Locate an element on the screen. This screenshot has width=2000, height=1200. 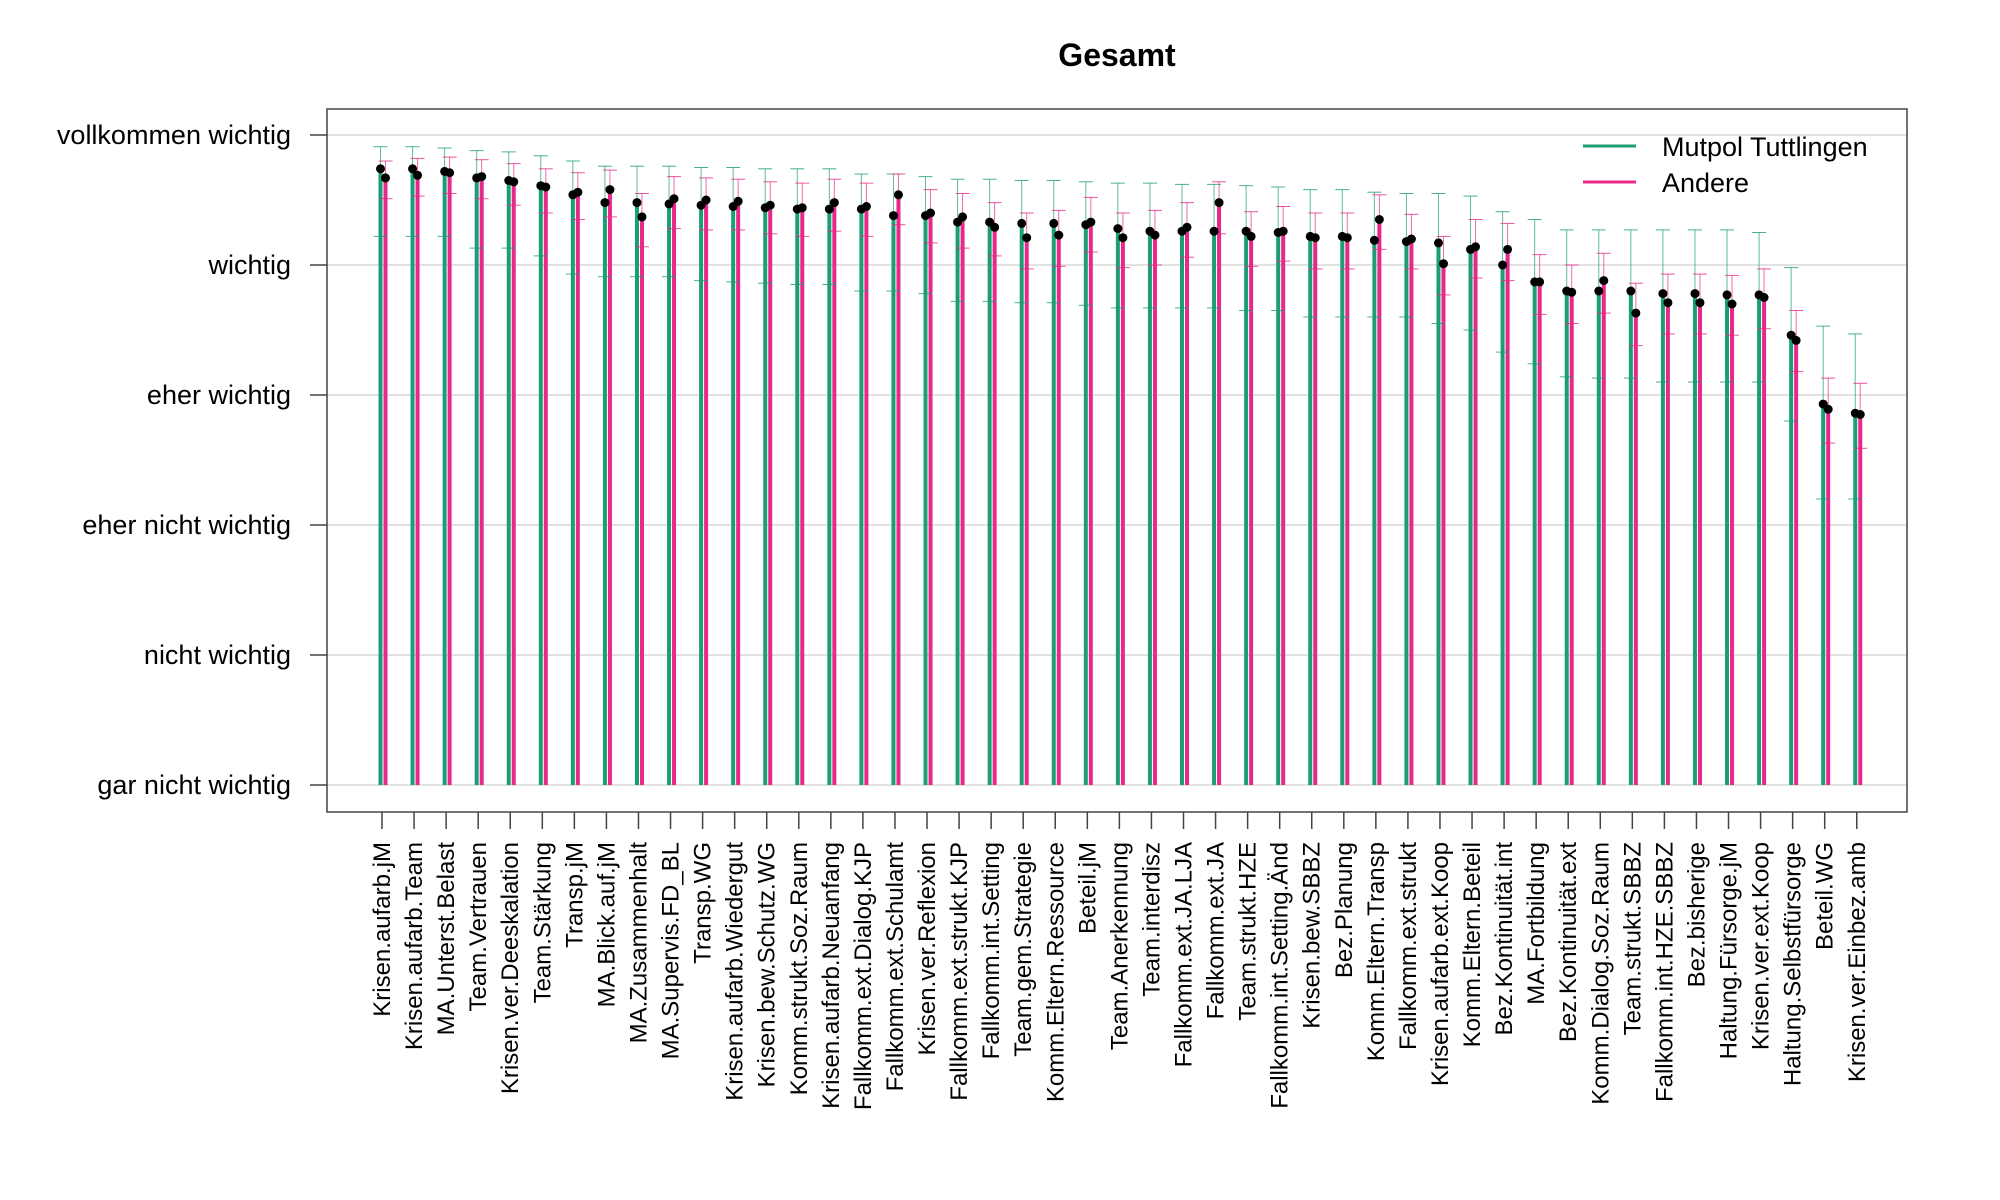
x-tick-label: Krisen.aufarb.ext.Koop is located at coordinates (1440, 964).